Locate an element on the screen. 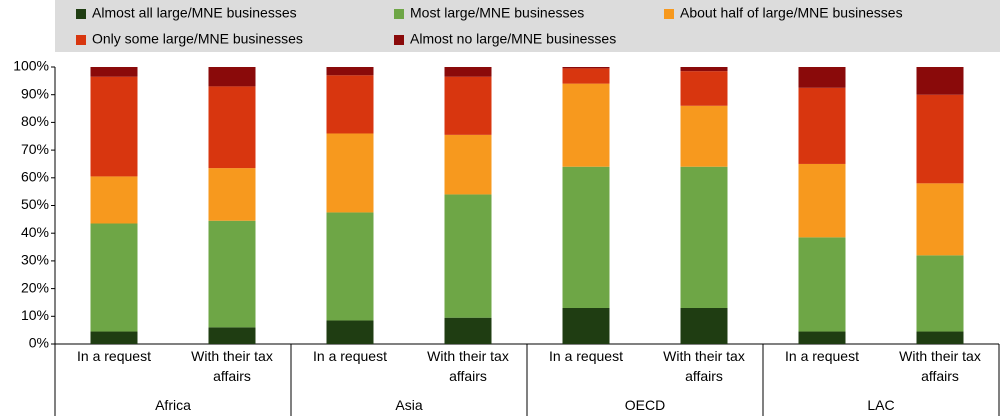  y-tick-label: 30% is located at coordinates (35, 260).